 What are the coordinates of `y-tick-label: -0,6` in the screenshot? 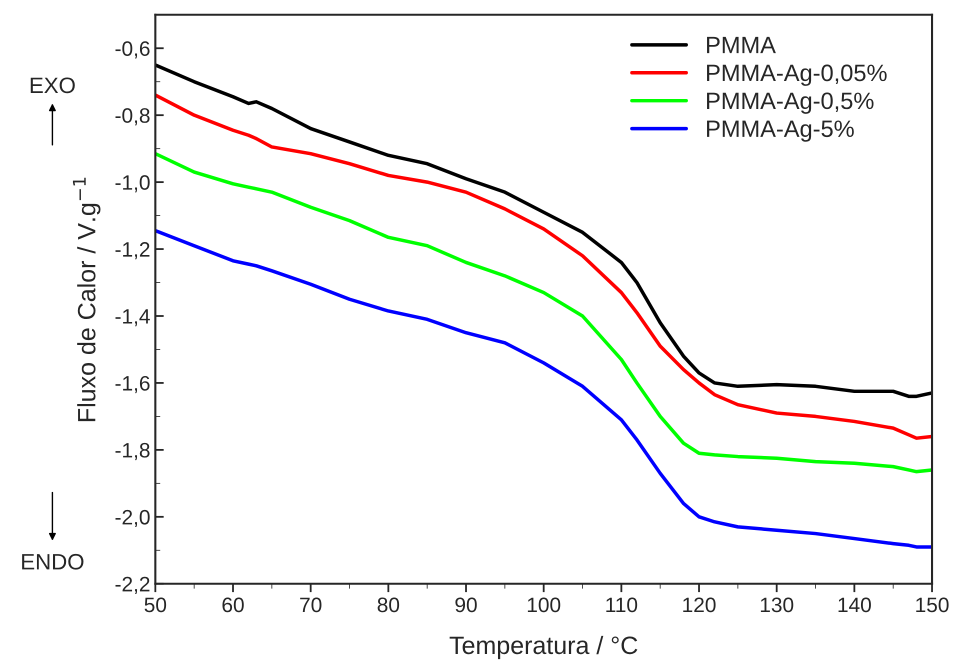 It's located at (133, 49).